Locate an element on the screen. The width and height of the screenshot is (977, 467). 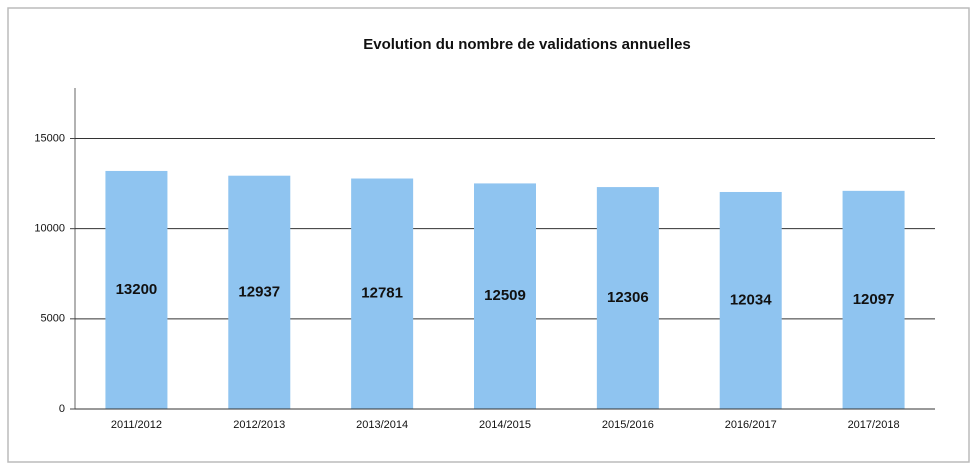
data-label: 12937 is located at coordinates (259, 291).